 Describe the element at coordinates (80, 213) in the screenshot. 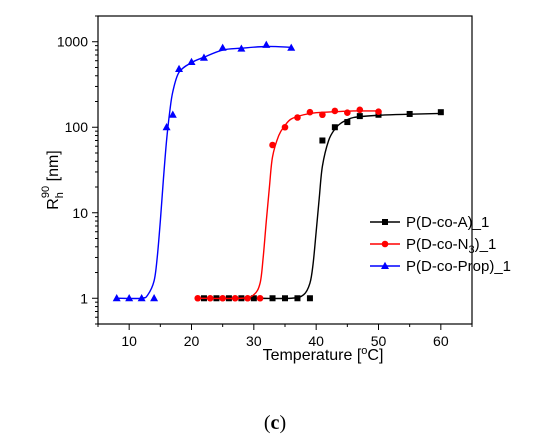

I see `y-tick-label: 10` at that location.